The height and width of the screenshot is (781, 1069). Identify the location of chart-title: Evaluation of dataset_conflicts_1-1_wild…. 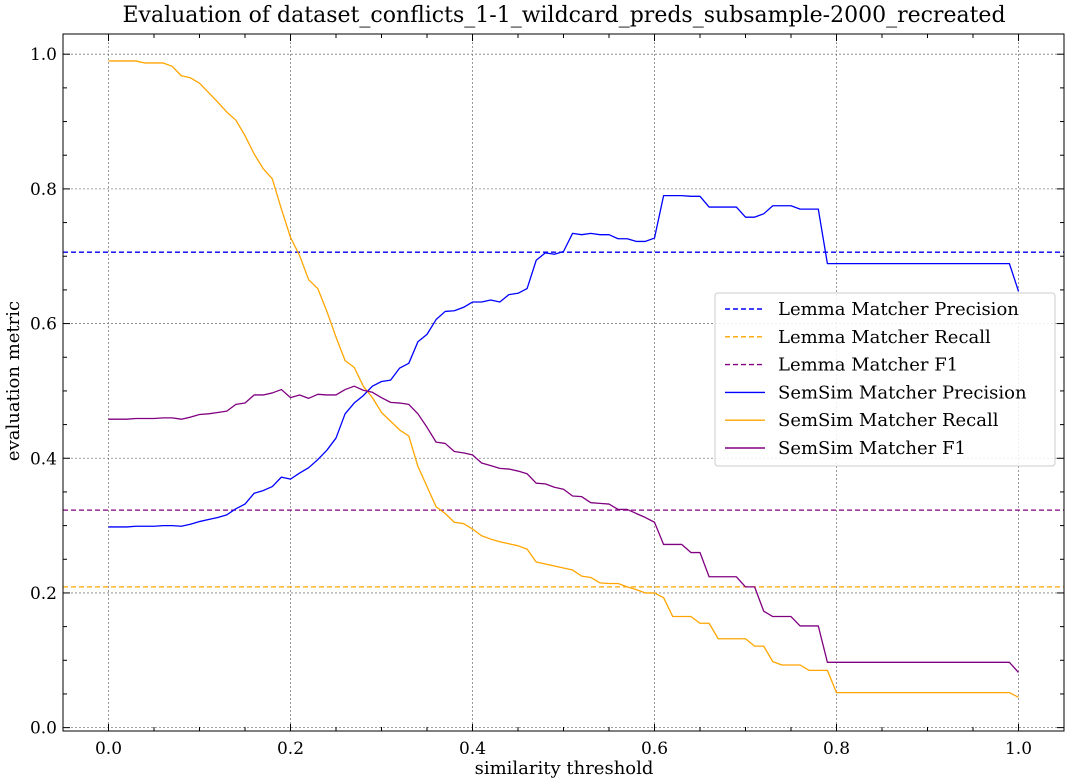
(563, 15).